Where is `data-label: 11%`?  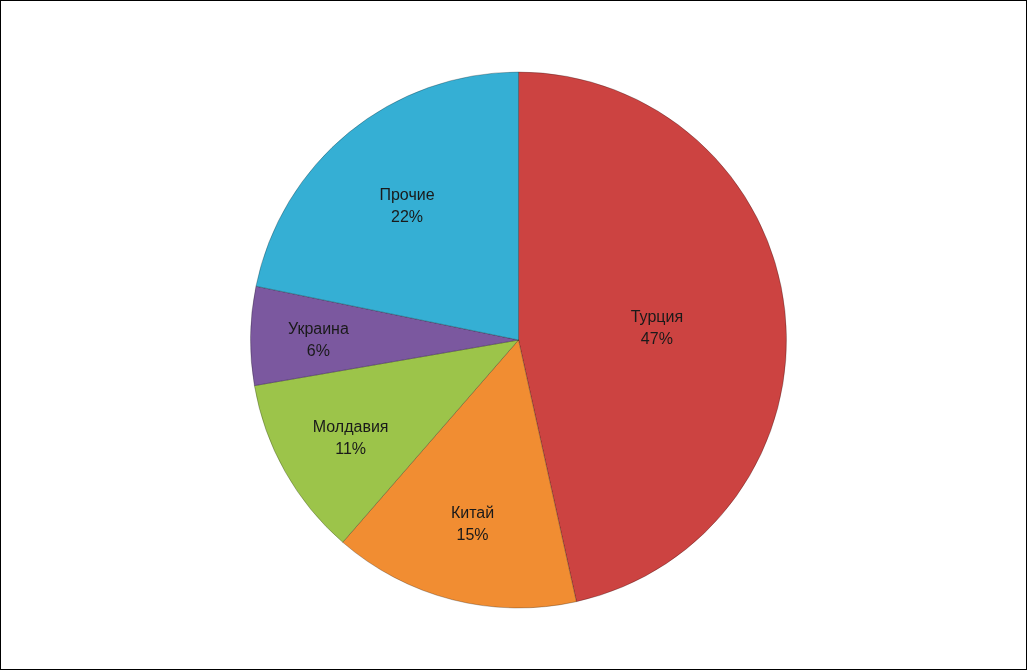 data-label: 11% is located at coordinates (351, 448).